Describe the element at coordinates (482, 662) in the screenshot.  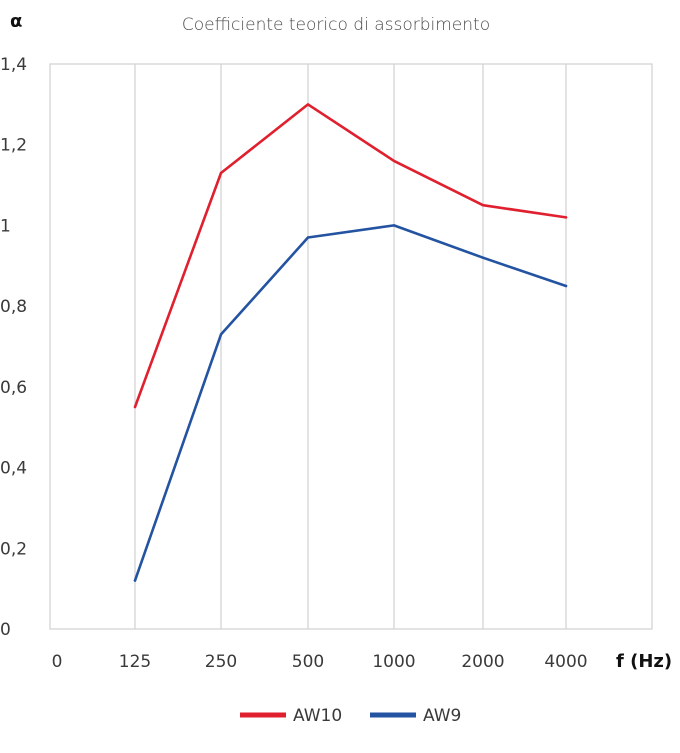
I see `x-tick-label: 2000` at that location.